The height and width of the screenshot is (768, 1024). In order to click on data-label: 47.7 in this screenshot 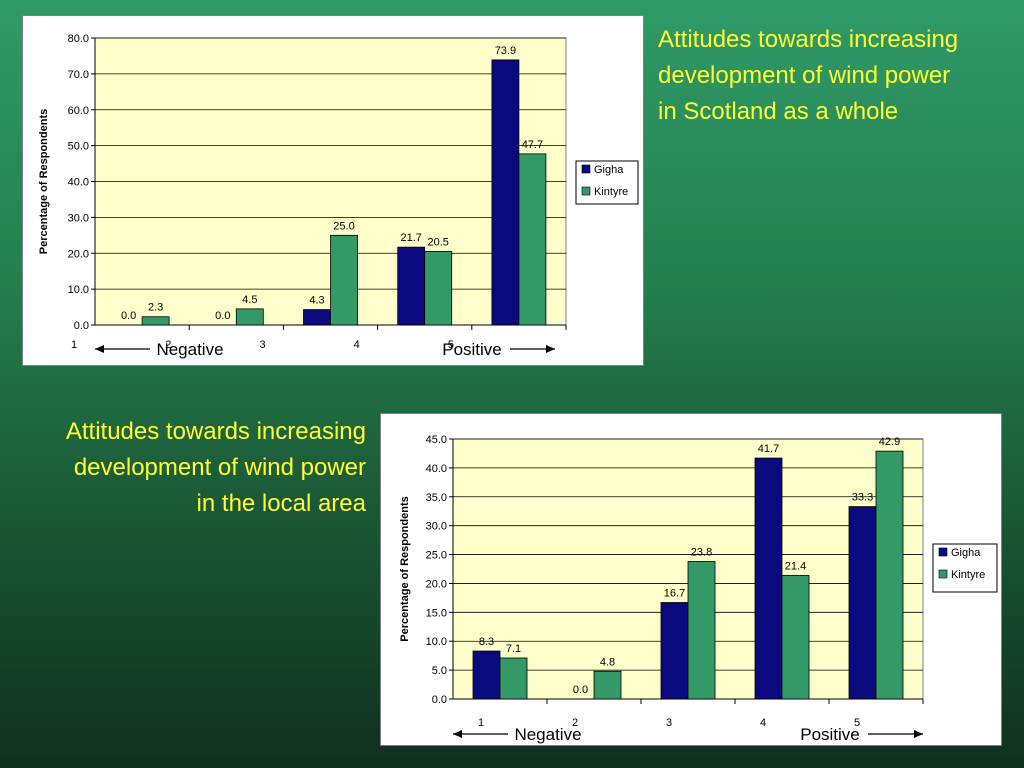, I will do `click(532, 145)`.